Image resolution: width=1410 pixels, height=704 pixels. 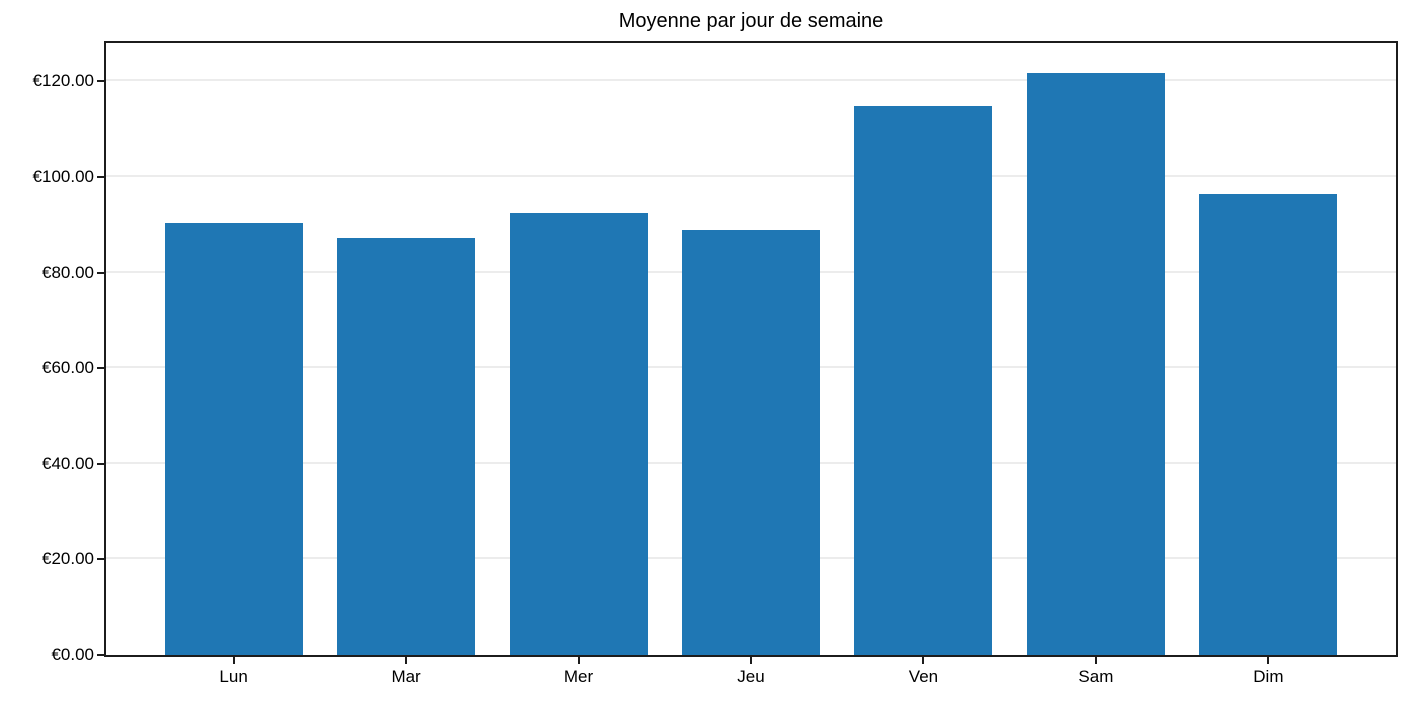 I want to click on bar-sam, so click(x=1095, y=363).